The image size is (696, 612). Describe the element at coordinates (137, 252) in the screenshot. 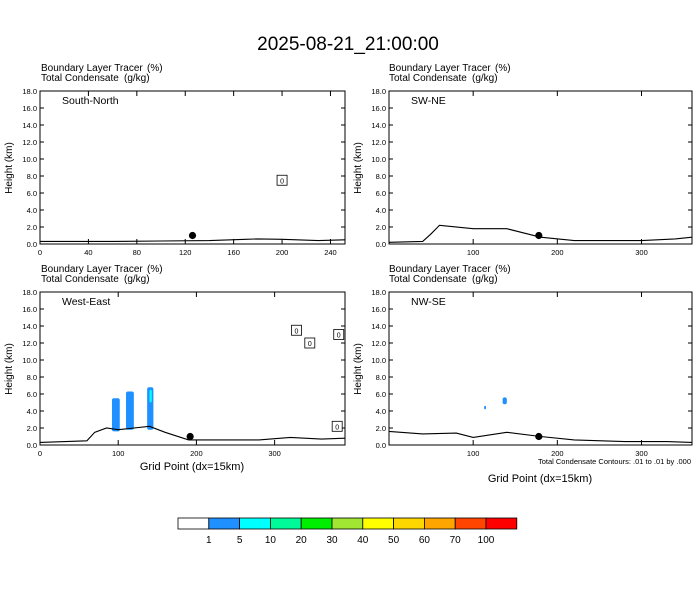

I see `x-tick-label: 80` at that location.